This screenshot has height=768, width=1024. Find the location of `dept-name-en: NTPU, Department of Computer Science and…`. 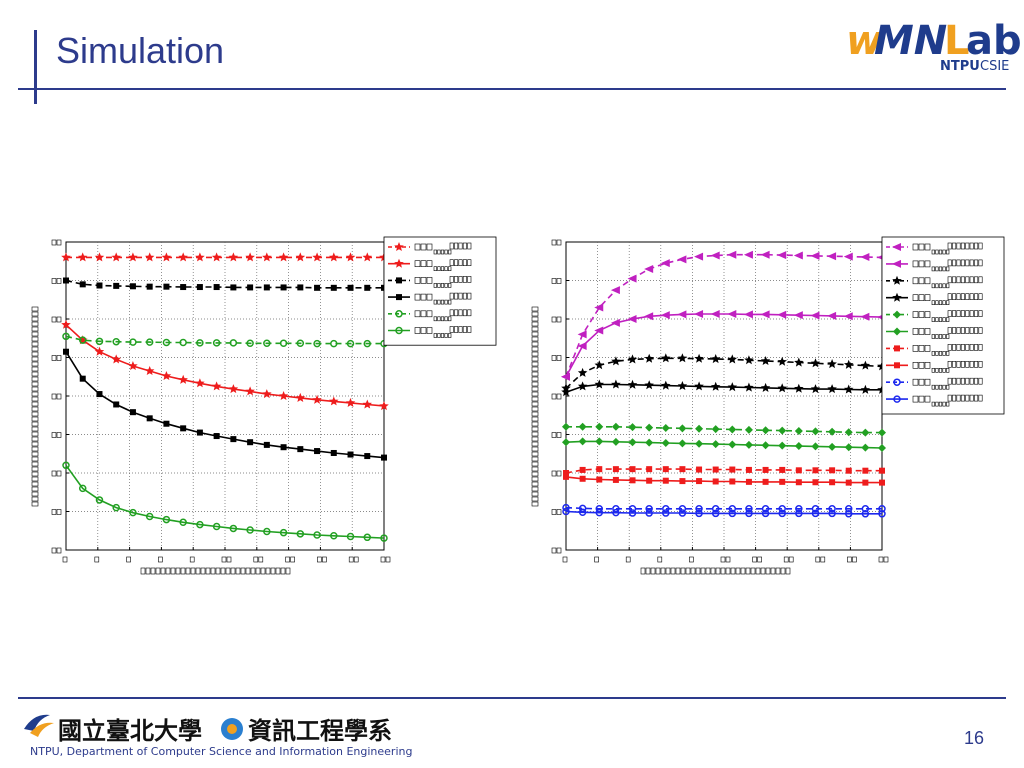

dept-name-en: NTPU, Department of Computer Science and… is located at coordinates (221, 751).